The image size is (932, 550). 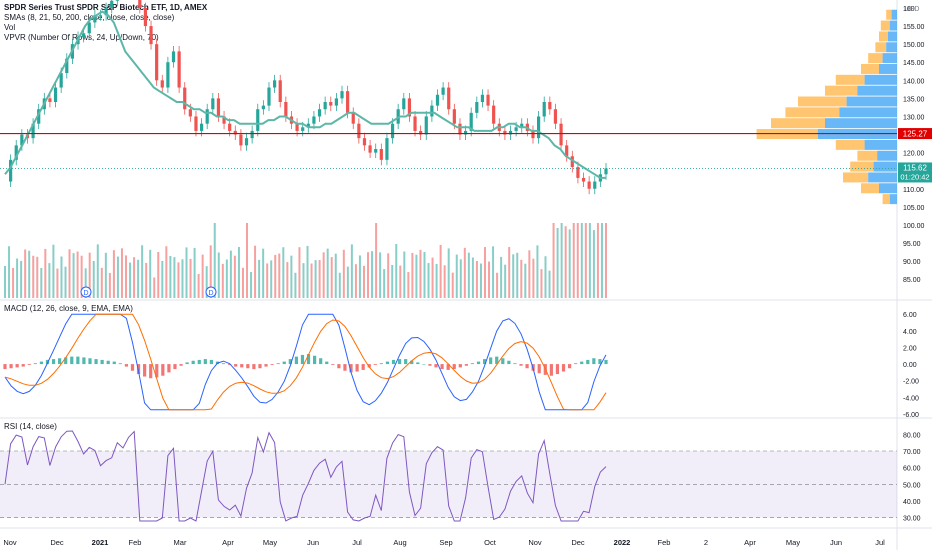 I want to click on rsi-axis: 80.00 70.00 60.00 50.00 40.00 30.00, so click(x=912, y=477).